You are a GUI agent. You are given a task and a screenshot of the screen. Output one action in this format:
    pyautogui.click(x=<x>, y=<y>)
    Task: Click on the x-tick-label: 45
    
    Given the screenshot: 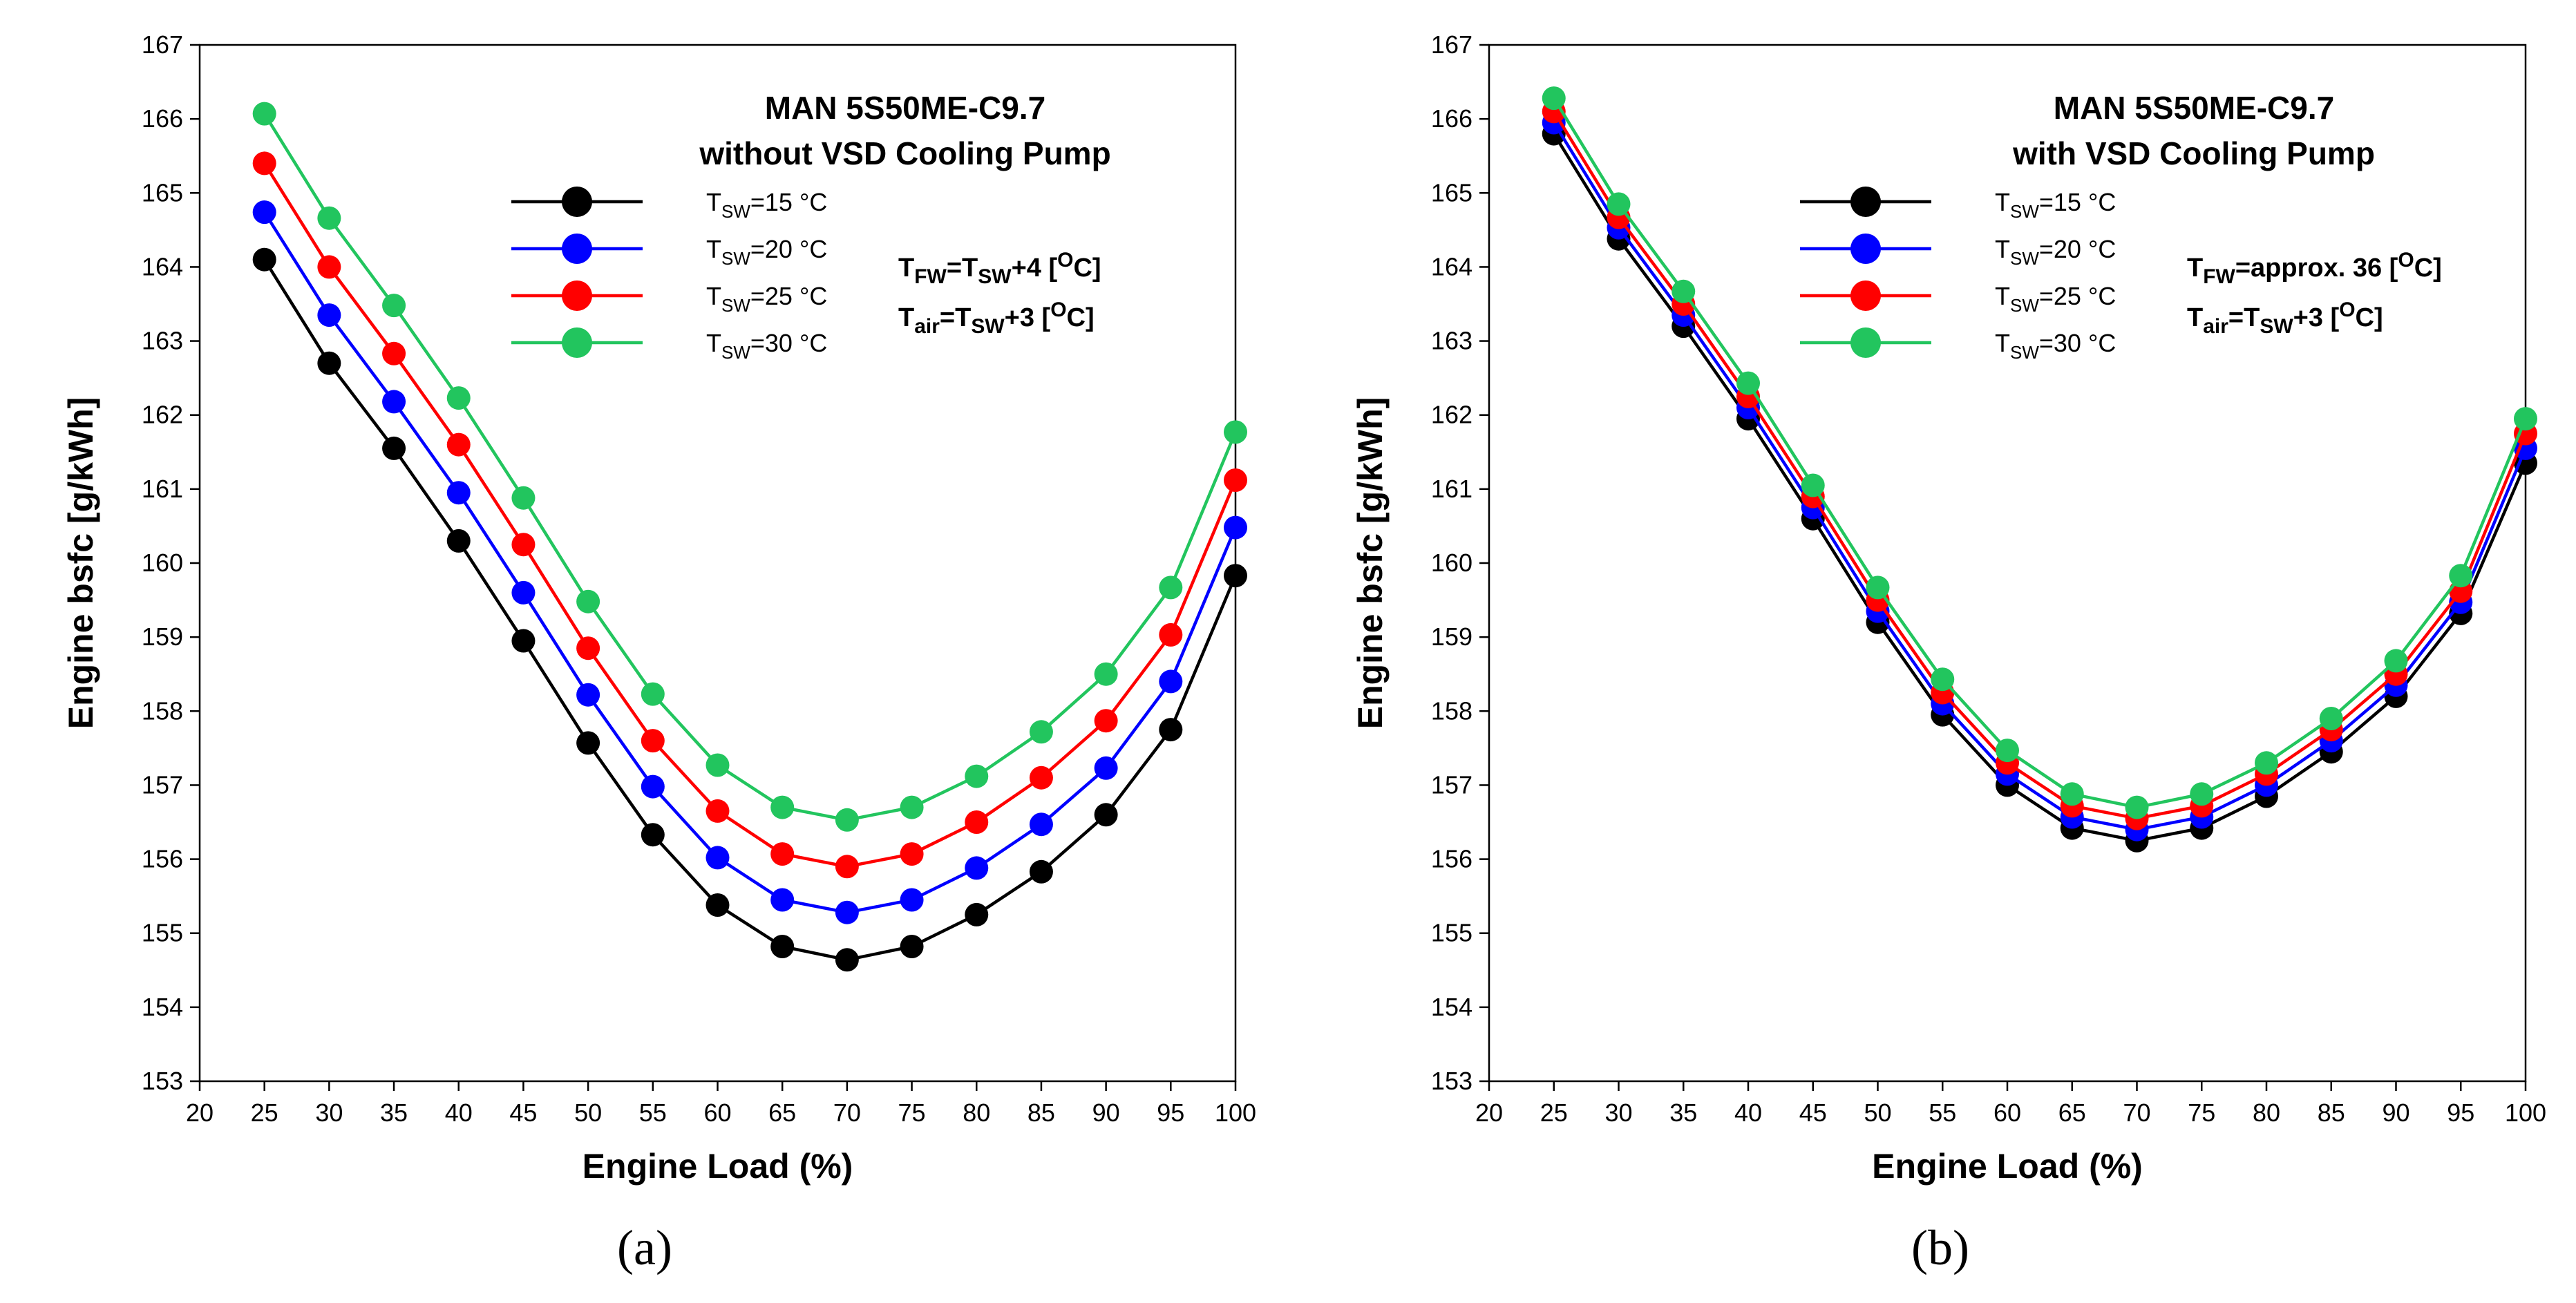 What is the action you would take?
    pyautogui.click(x=1813, y=1112)
    